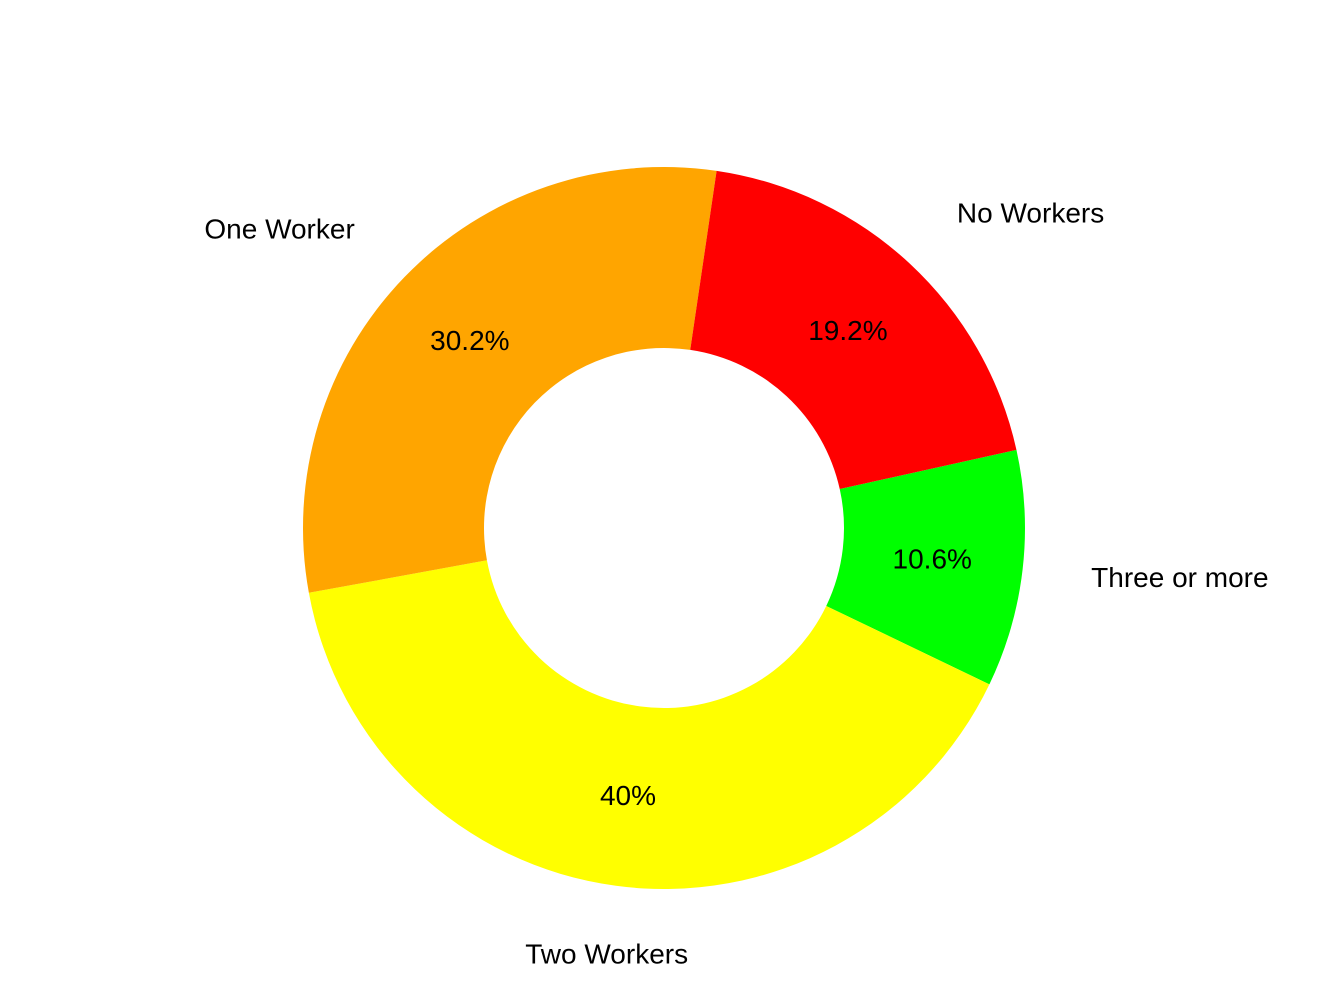 The image size is (1344, 1008). Describe the element at coordinates (606, 954) in the screenshot. I see `category-label: Two Workers` at that location.